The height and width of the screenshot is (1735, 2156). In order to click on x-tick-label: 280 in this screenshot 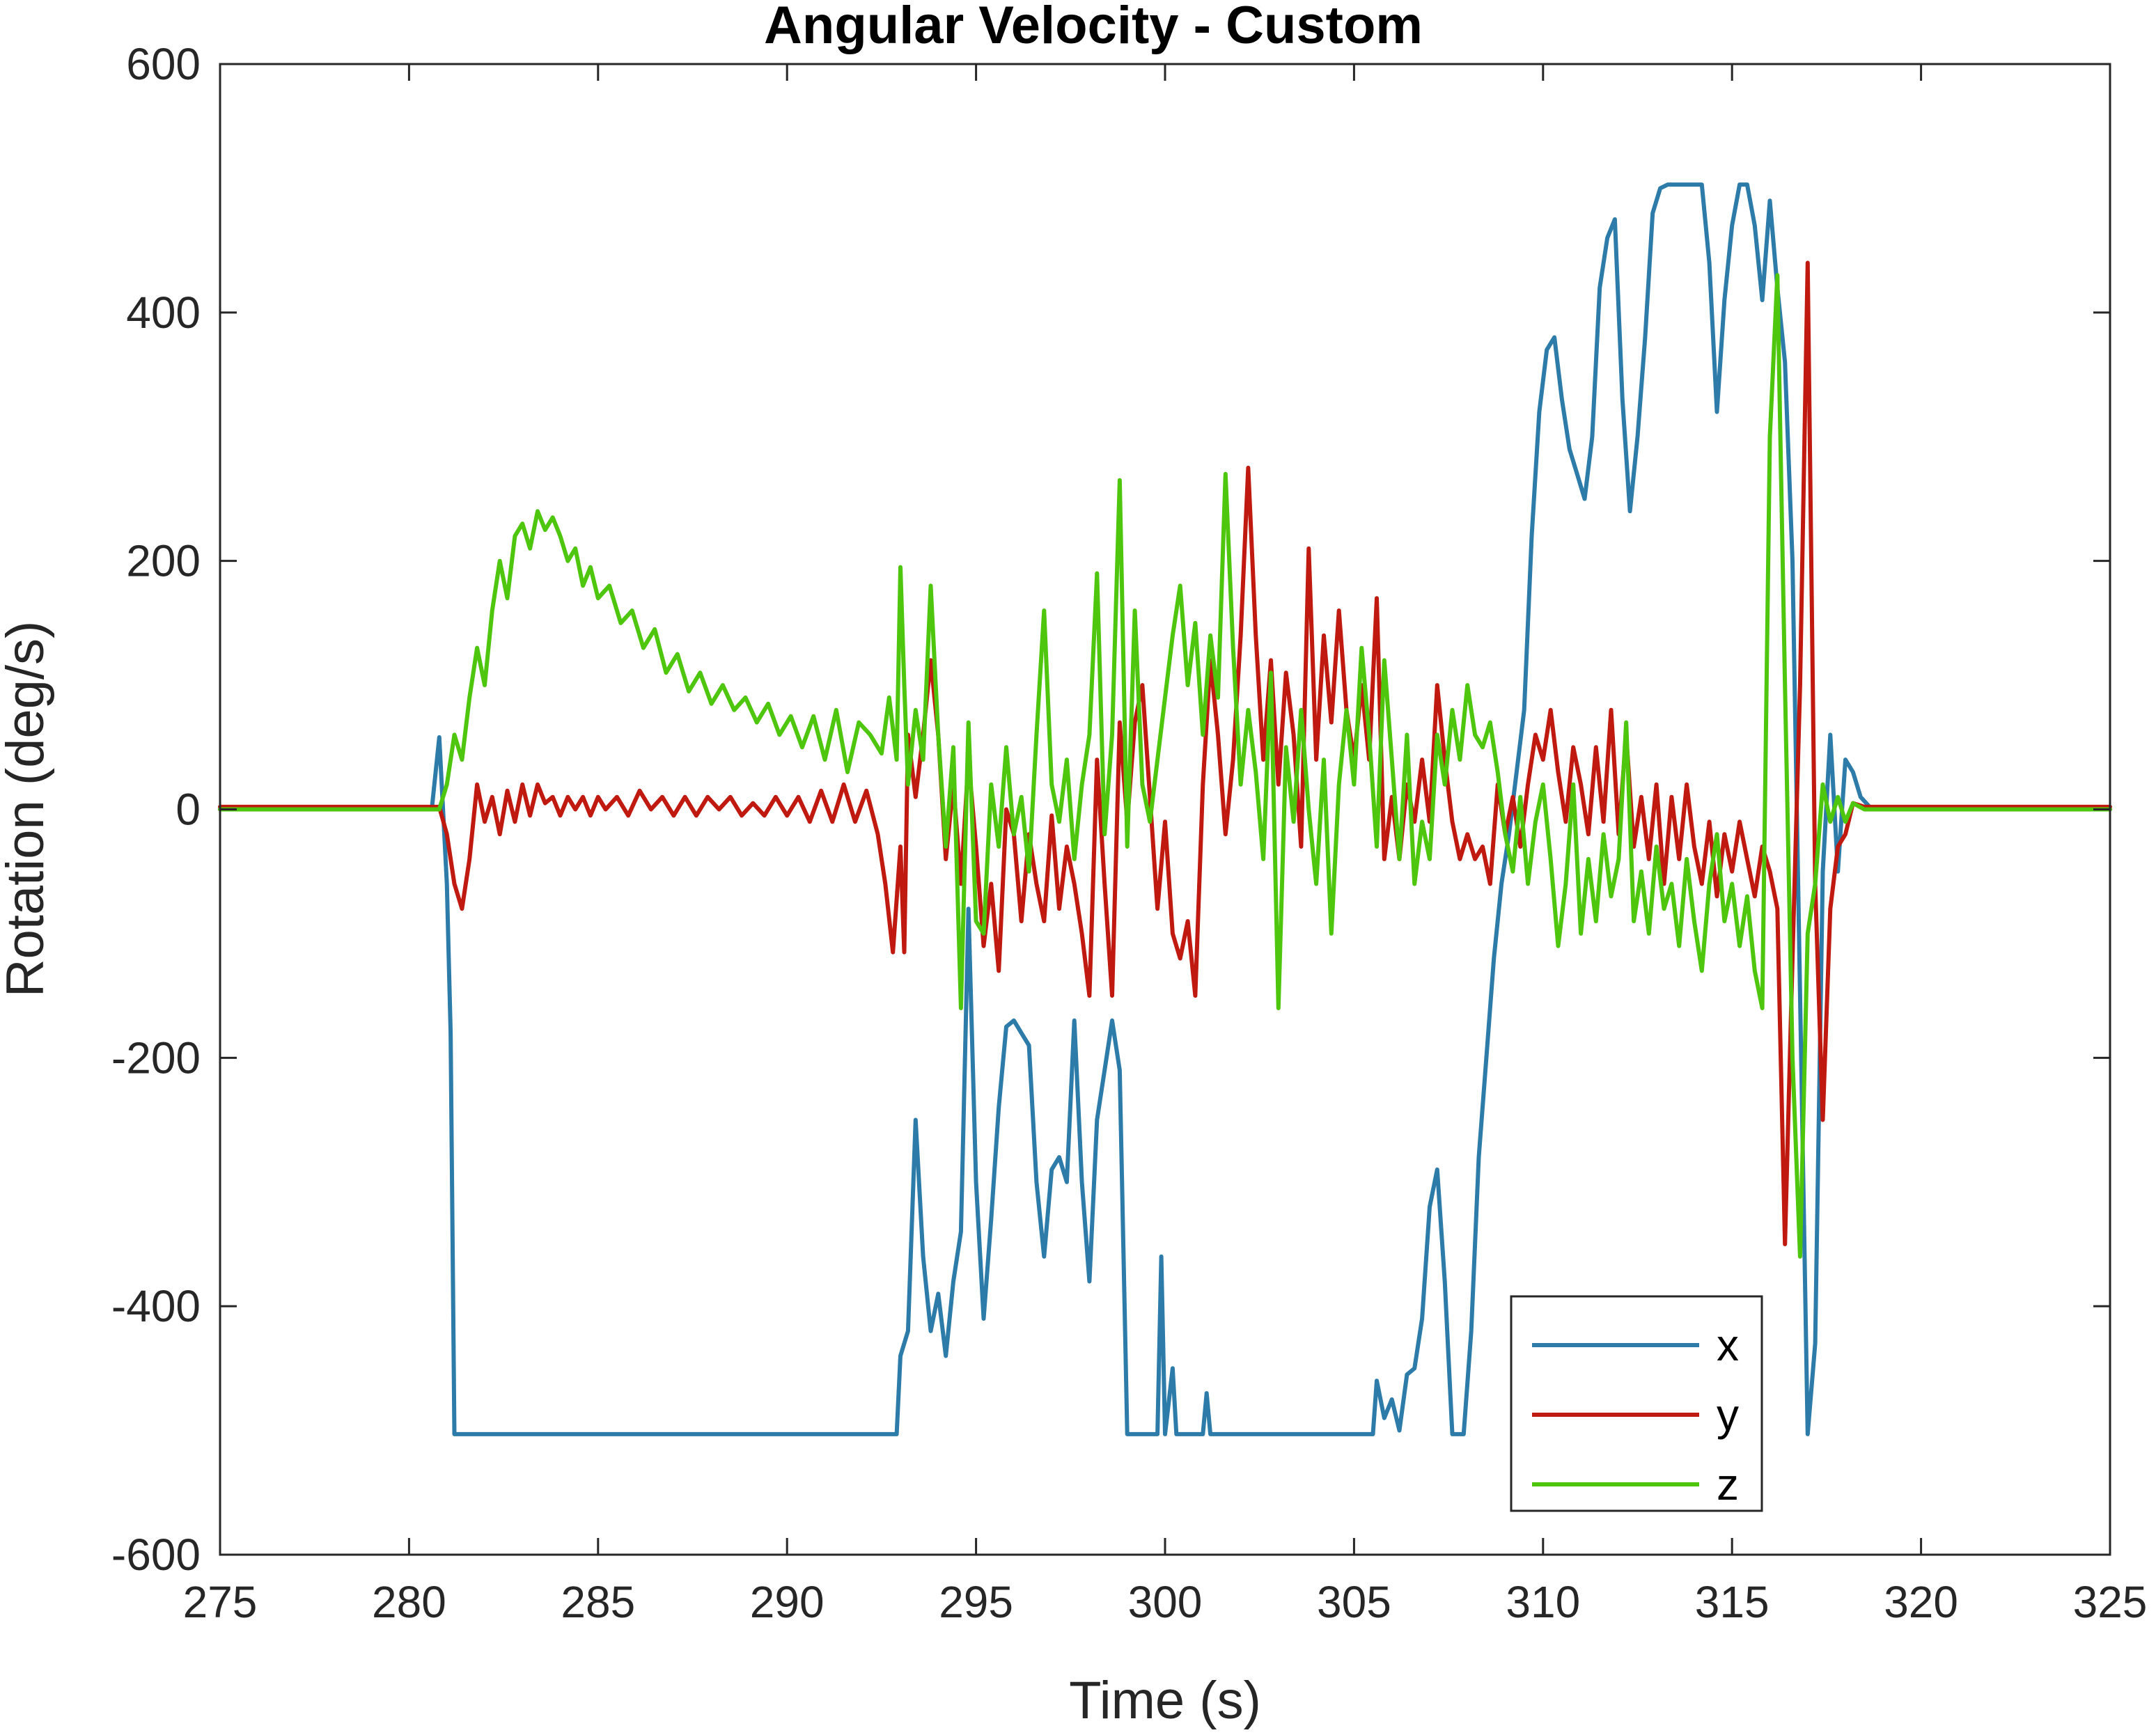, I will do `click(409, 1602)`.